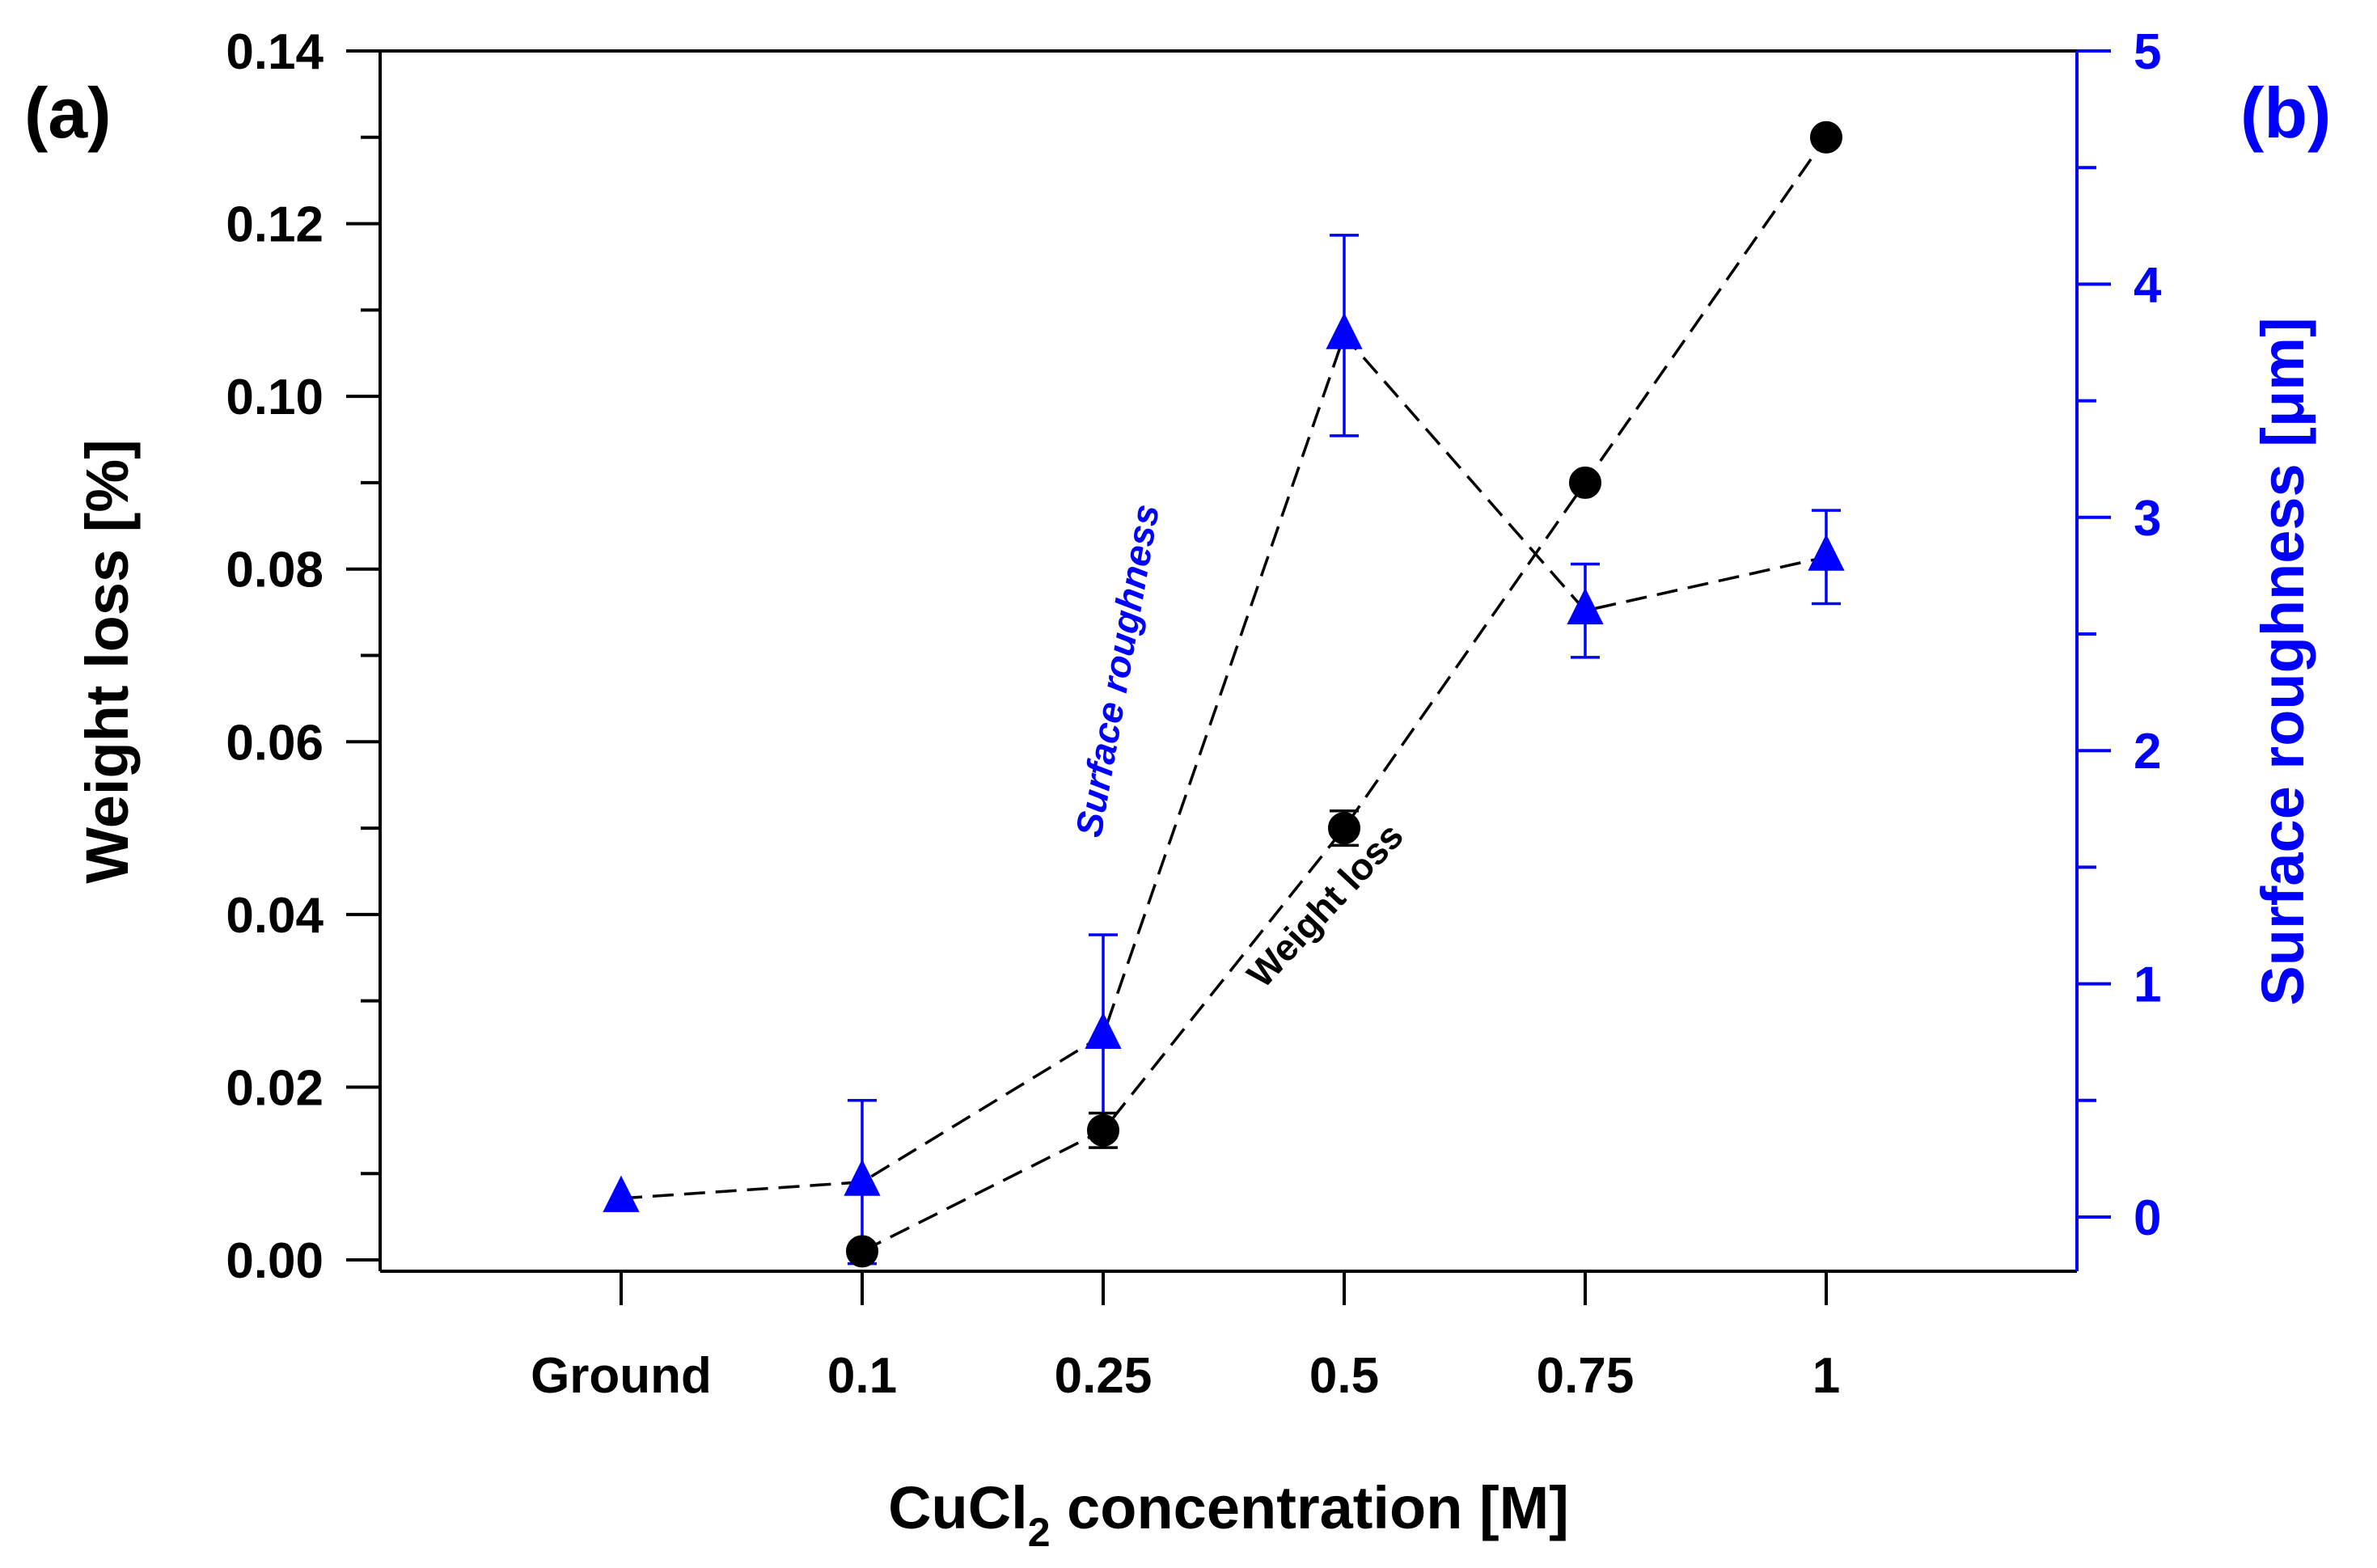 This screenshot has height=1568, width=2377. What do you see at coordinates (2286, 113) in the screenshot?
I see `panel-label-b: (b)` at bounding box center [2286, 113].